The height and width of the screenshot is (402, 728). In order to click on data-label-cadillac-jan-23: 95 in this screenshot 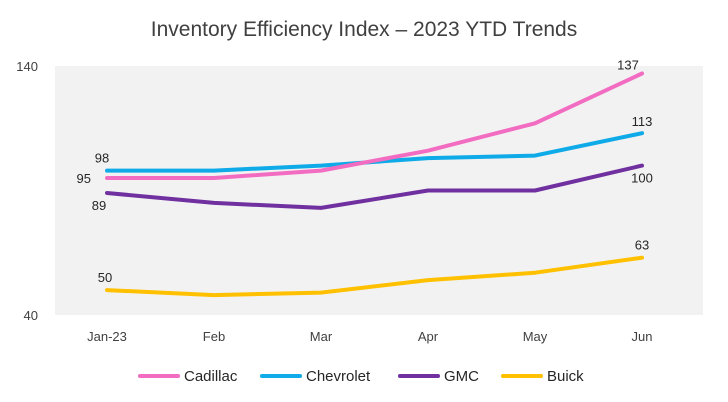, I will do `click(84, 178)`.